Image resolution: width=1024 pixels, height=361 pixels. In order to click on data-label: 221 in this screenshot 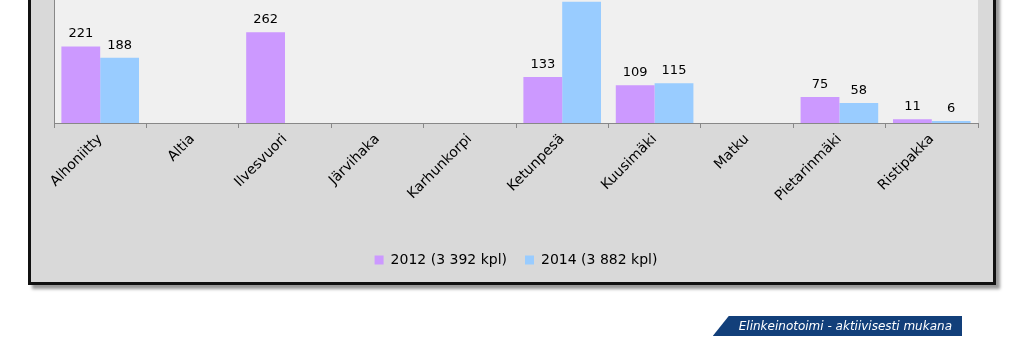, I will do `click(81, 33)`.